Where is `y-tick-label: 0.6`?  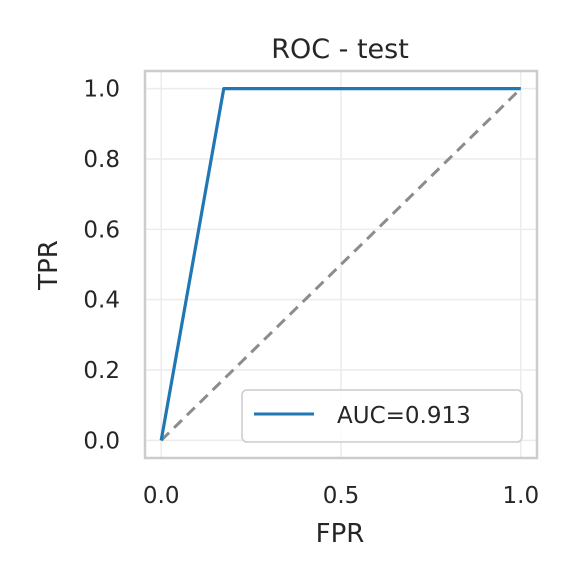
y-tick-label: 0.6 is located at coordinates (101, 230).